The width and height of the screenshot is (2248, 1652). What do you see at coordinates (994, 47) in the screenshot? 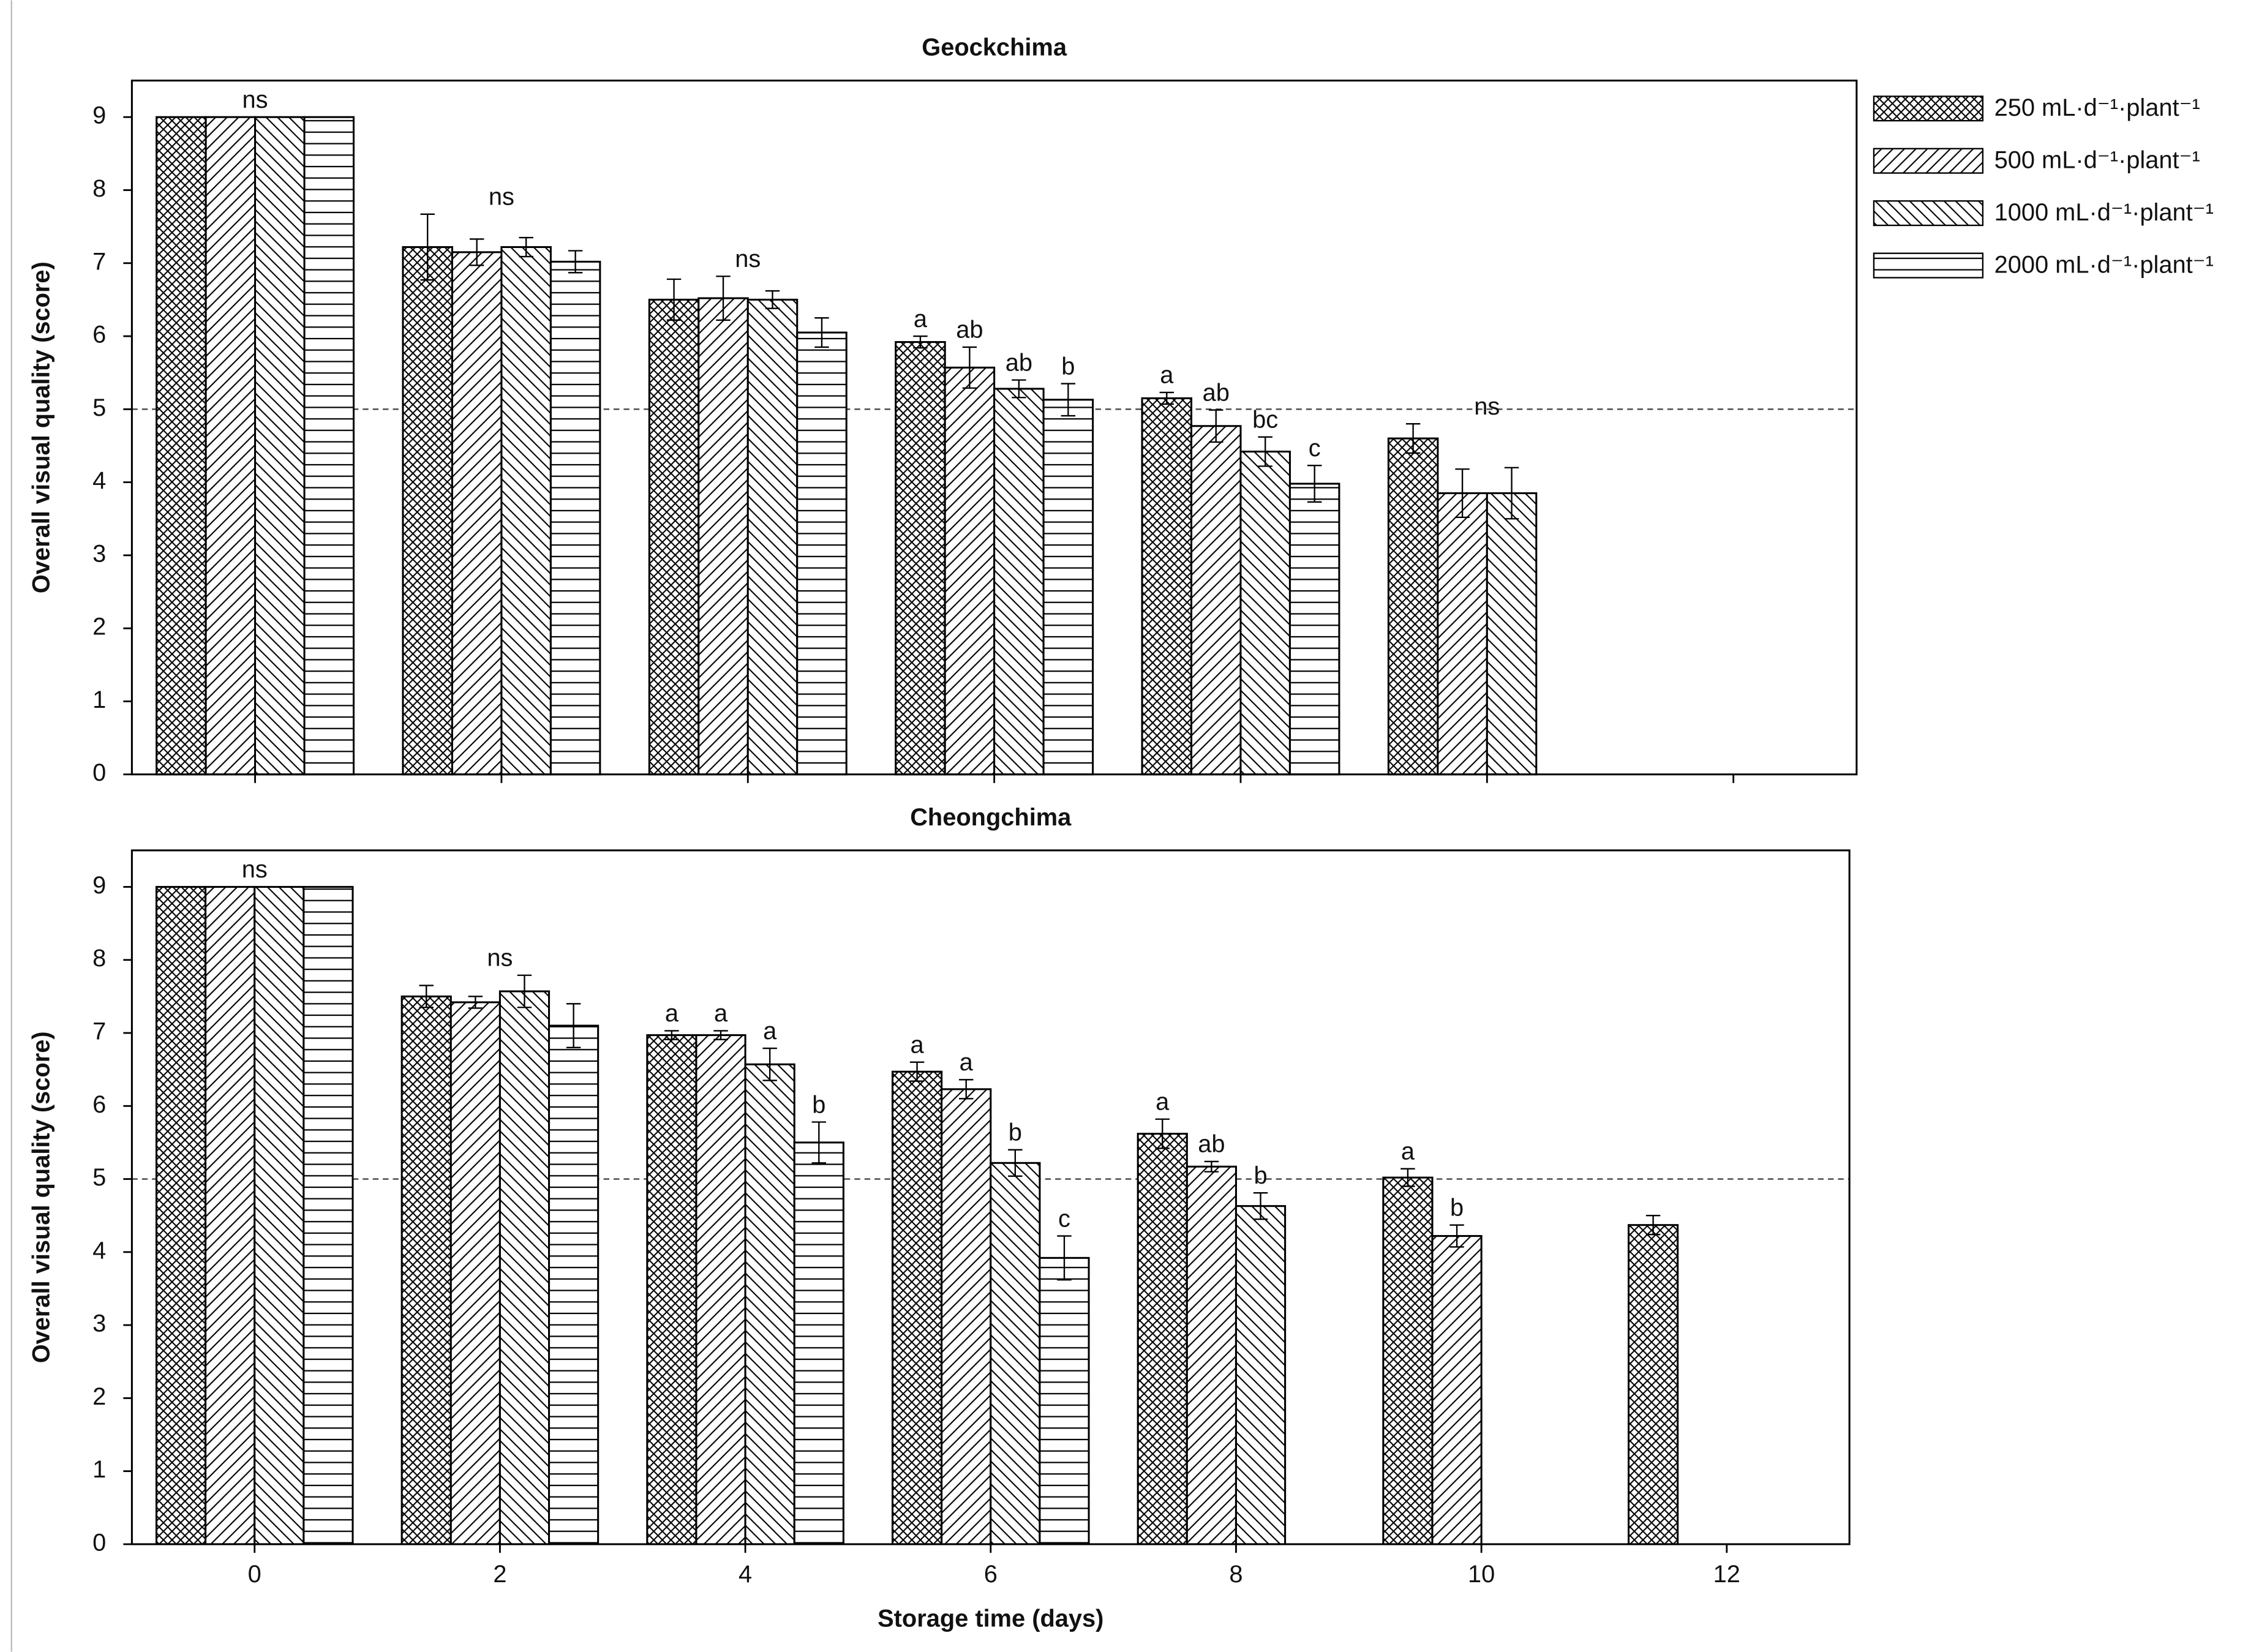
I see `chart-title: Geockchima` at bounding box center [994, 47].